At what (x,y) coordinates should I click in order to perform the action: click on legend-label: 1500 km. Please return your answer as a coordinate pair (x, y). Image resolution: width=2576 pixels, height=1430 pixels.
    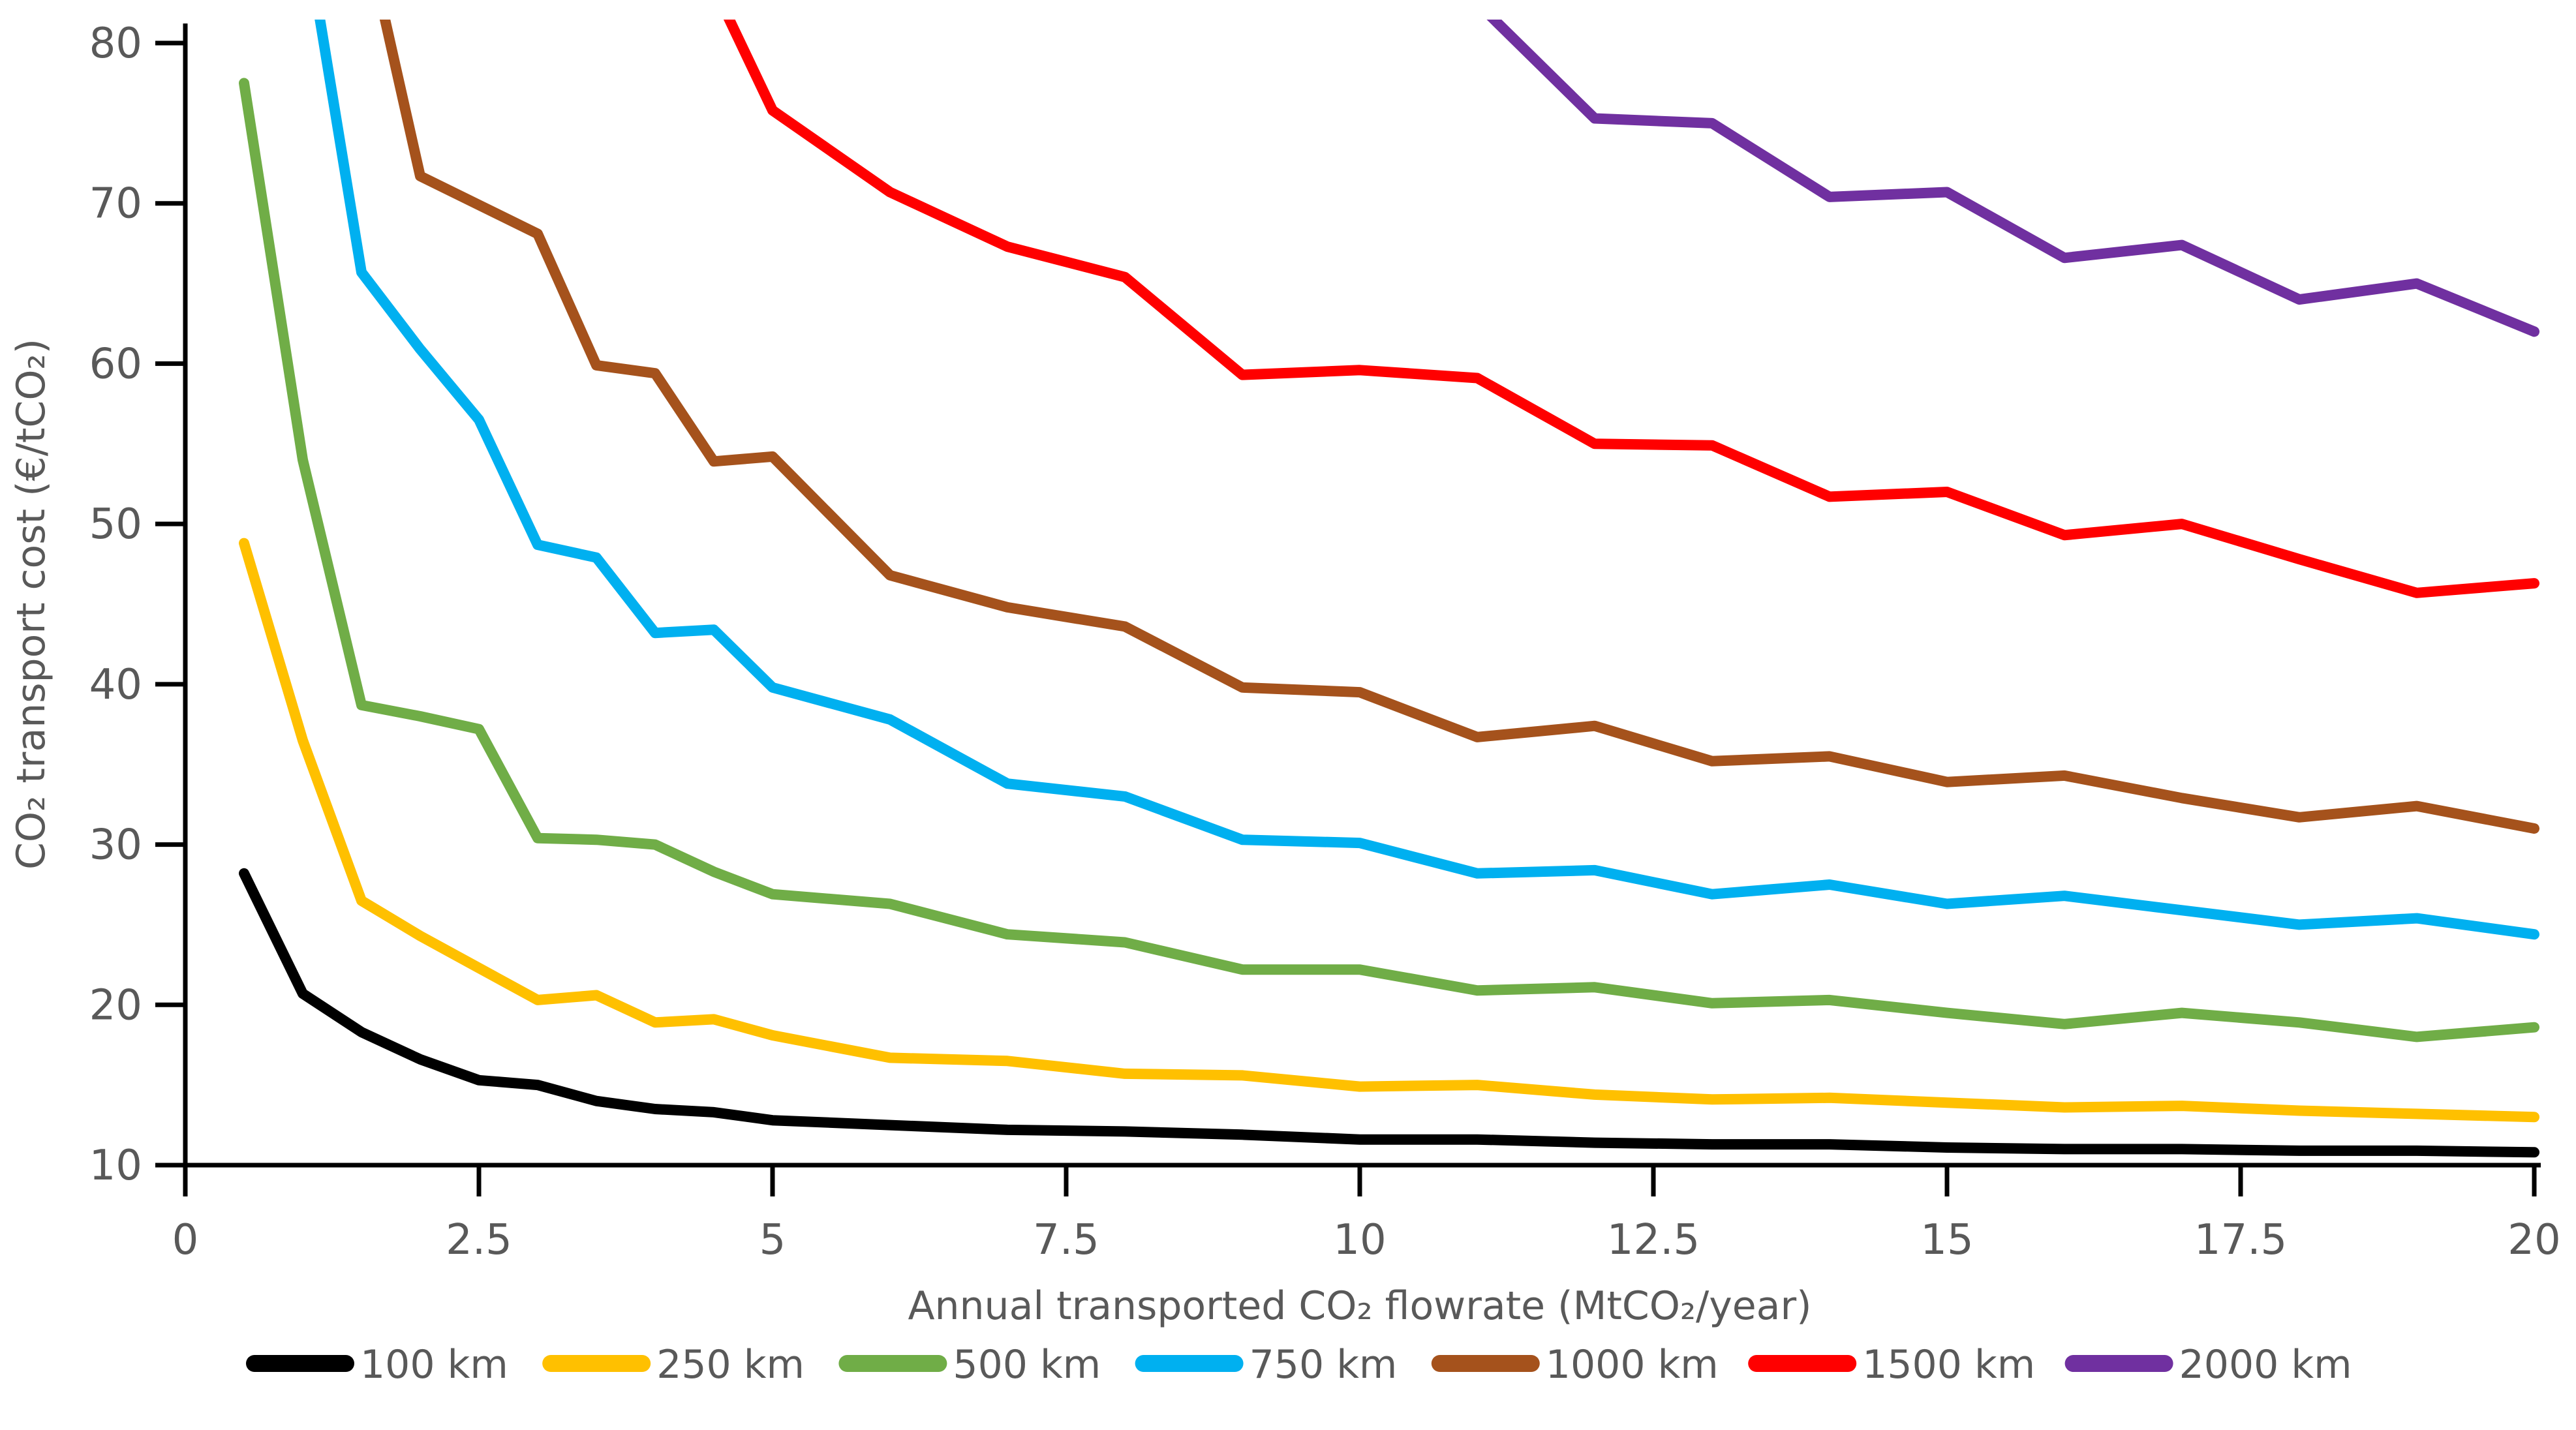
    Looking at the image, I should click on (1948, 1365).